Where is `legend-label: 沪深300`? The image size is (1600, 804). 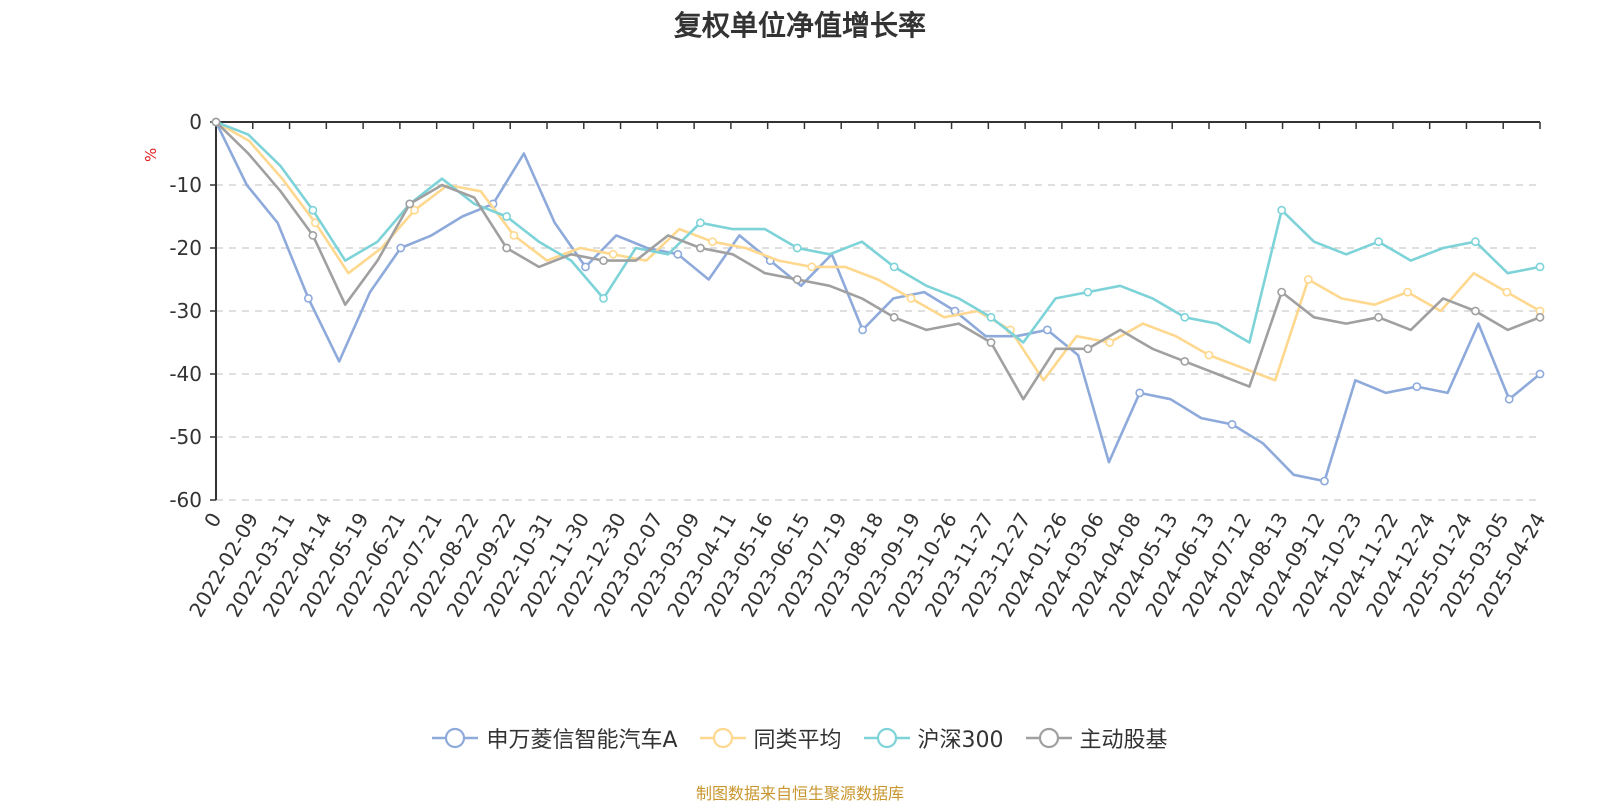
legend-label: 沪深300 is located at coordinates (960, 740).